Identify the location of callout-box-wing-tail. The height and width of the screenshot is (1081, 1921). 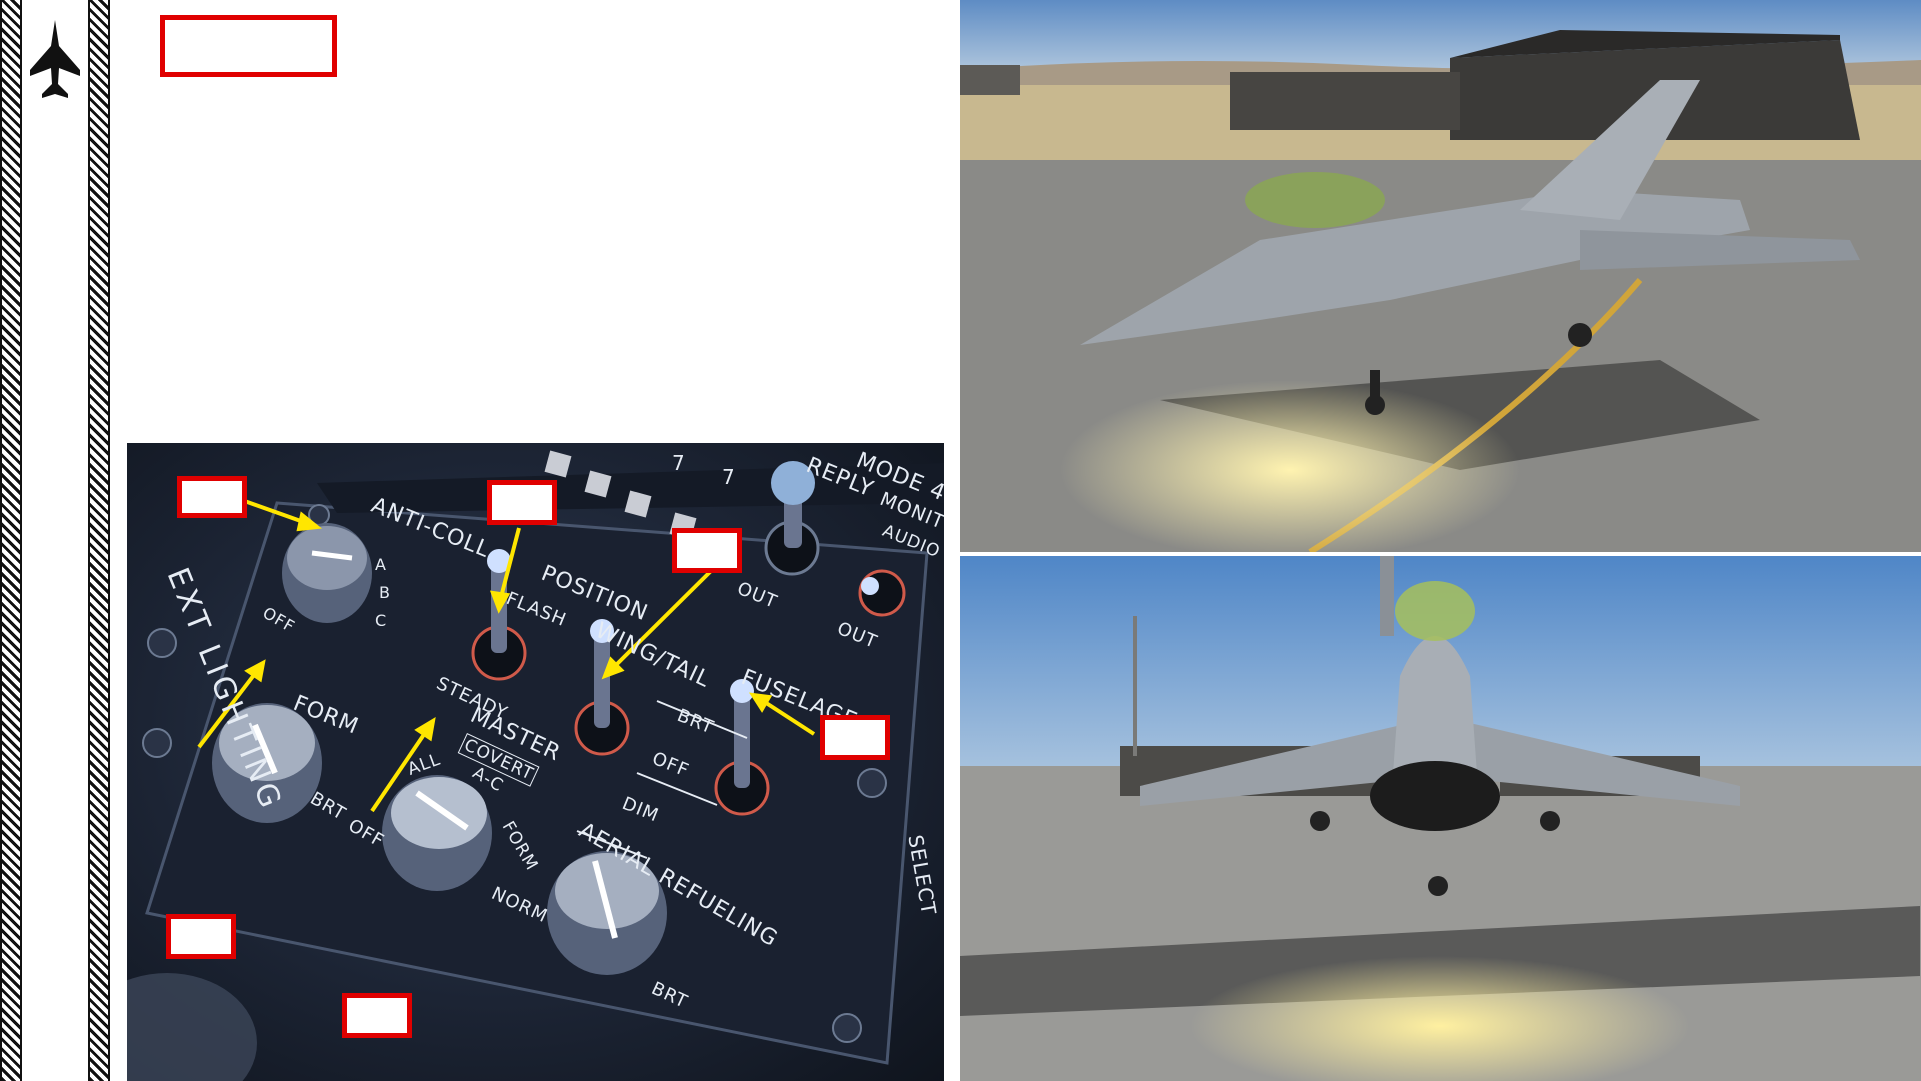
(707, 550).